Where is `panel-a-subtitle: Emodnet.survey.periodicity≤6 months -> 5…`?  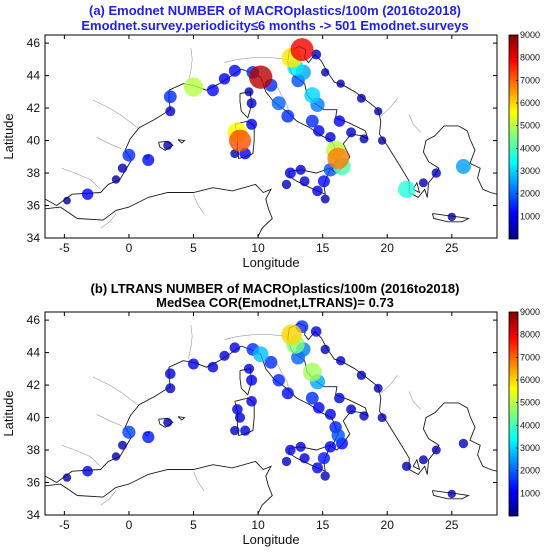
panel-a-subtitle: Emodnet.survey.periodicity≤6 months -> 5… is located at coordinates (274, 25).